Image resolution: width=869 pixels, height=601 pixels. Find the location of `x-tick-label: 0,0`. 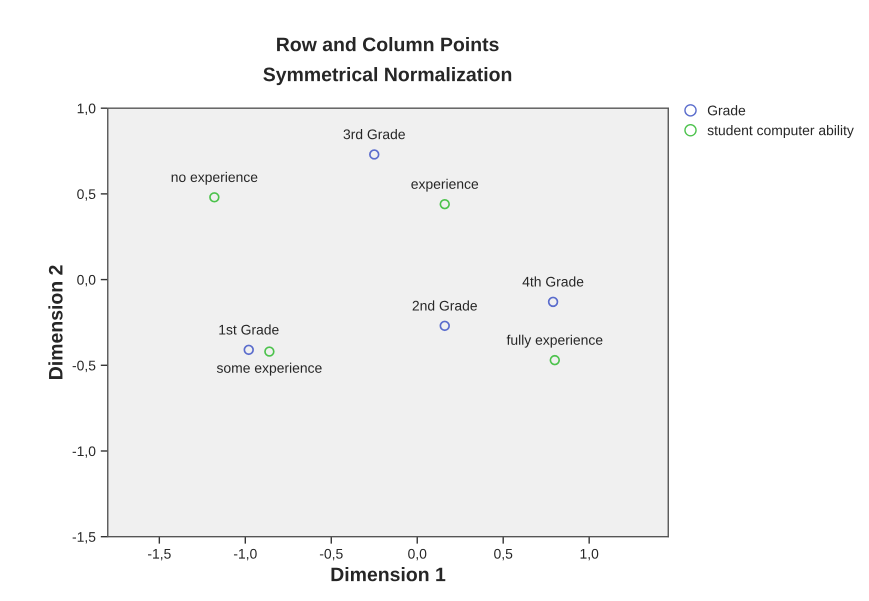

x-tick-label: 0,0 is located at coordinates (417, 554).